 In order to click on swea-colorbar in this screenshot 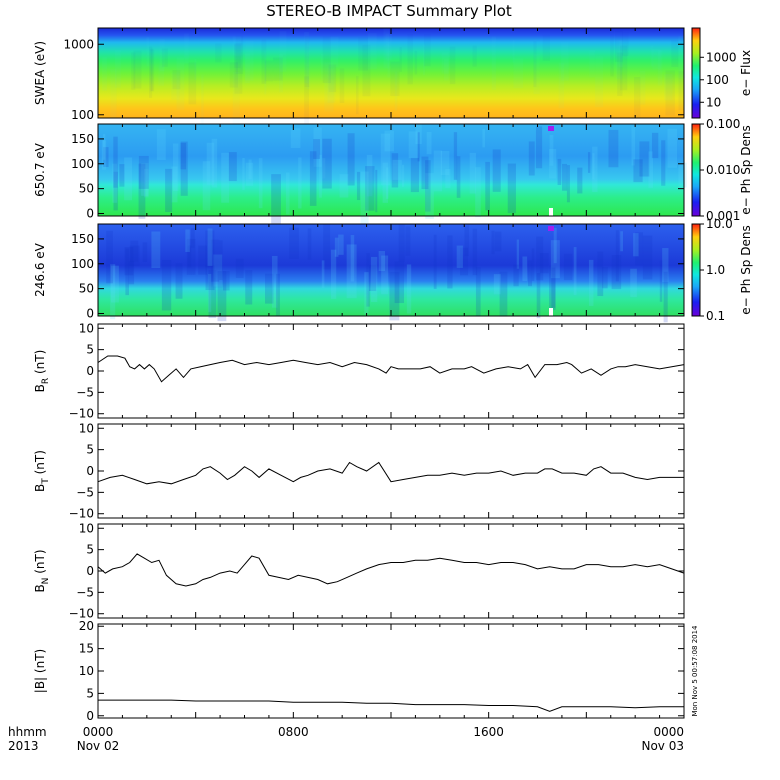, I will do `click(696, 73)`.